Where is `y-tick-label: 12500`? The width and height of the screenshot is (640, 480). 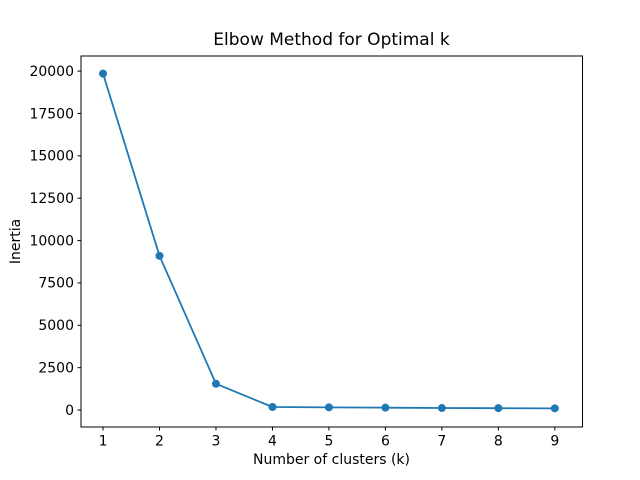
y-tick-label: 12500 is located at coordinates (51, 199).